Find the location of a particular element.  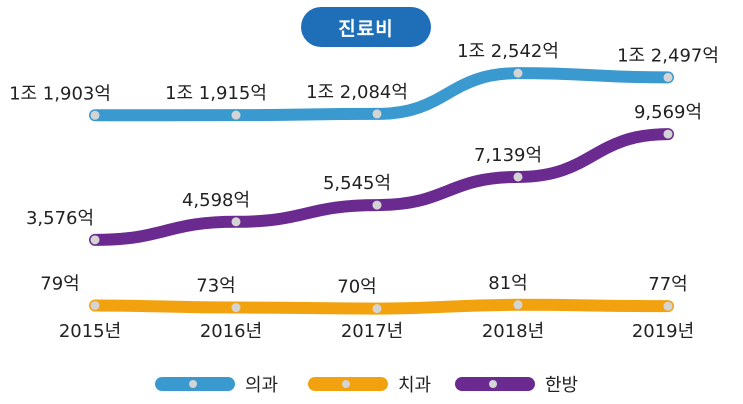

x-tick-label-1: 2016년 is located at coordinates (231, 331).